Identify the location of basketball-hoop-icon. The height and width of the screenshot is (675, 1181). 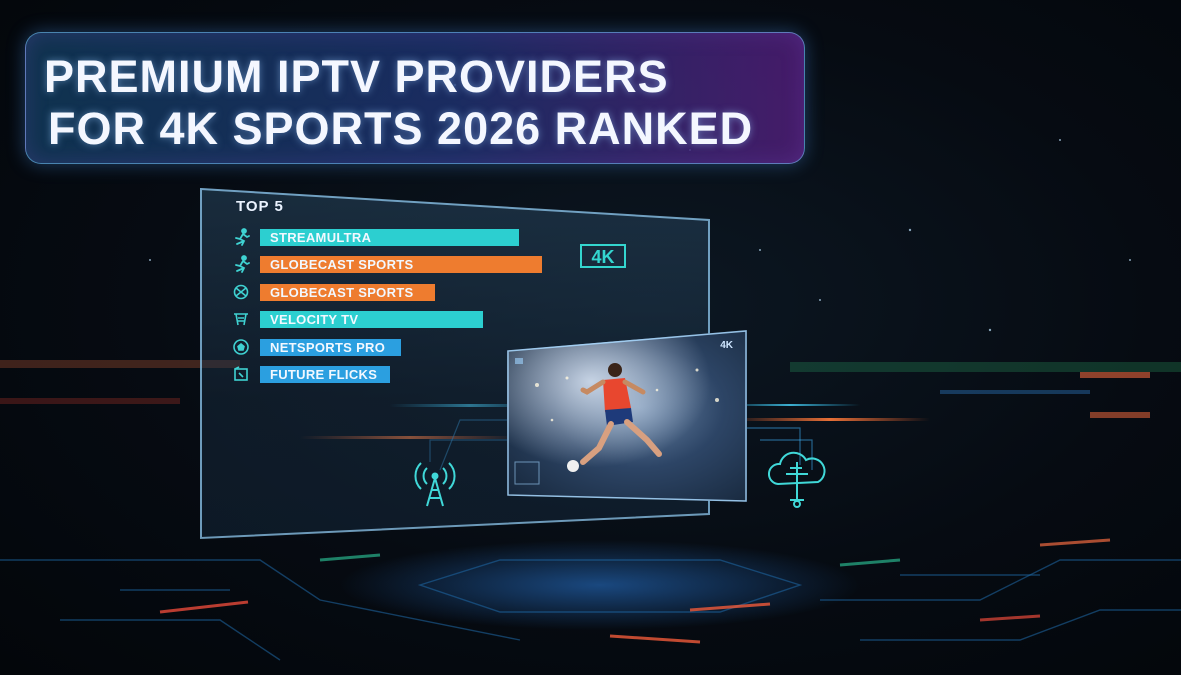
(241, 319).